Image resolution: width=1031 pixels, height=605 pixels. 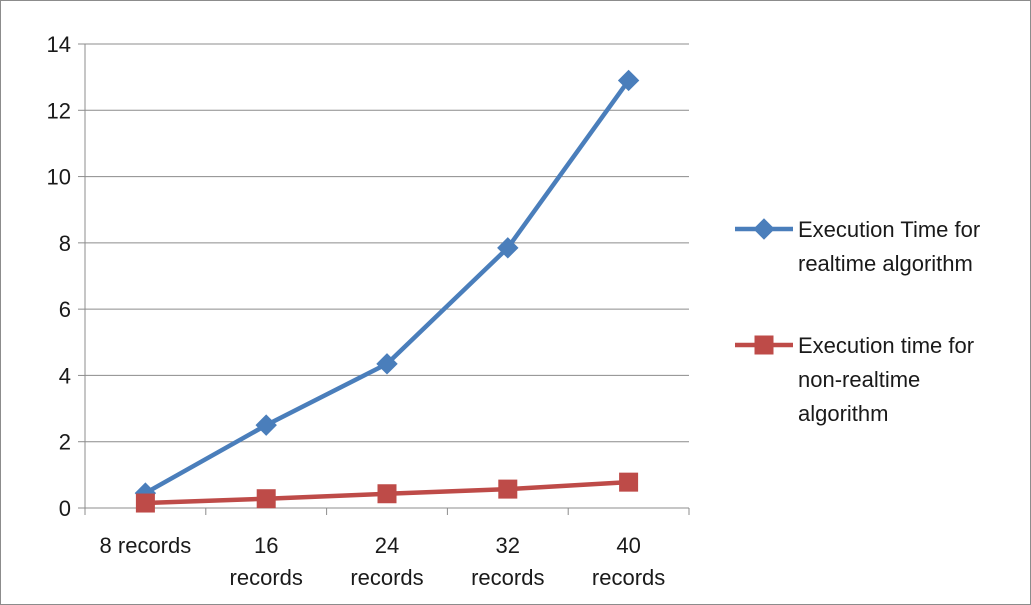 I want to click on y-tick-label: 10, so click(x=59, y=177).